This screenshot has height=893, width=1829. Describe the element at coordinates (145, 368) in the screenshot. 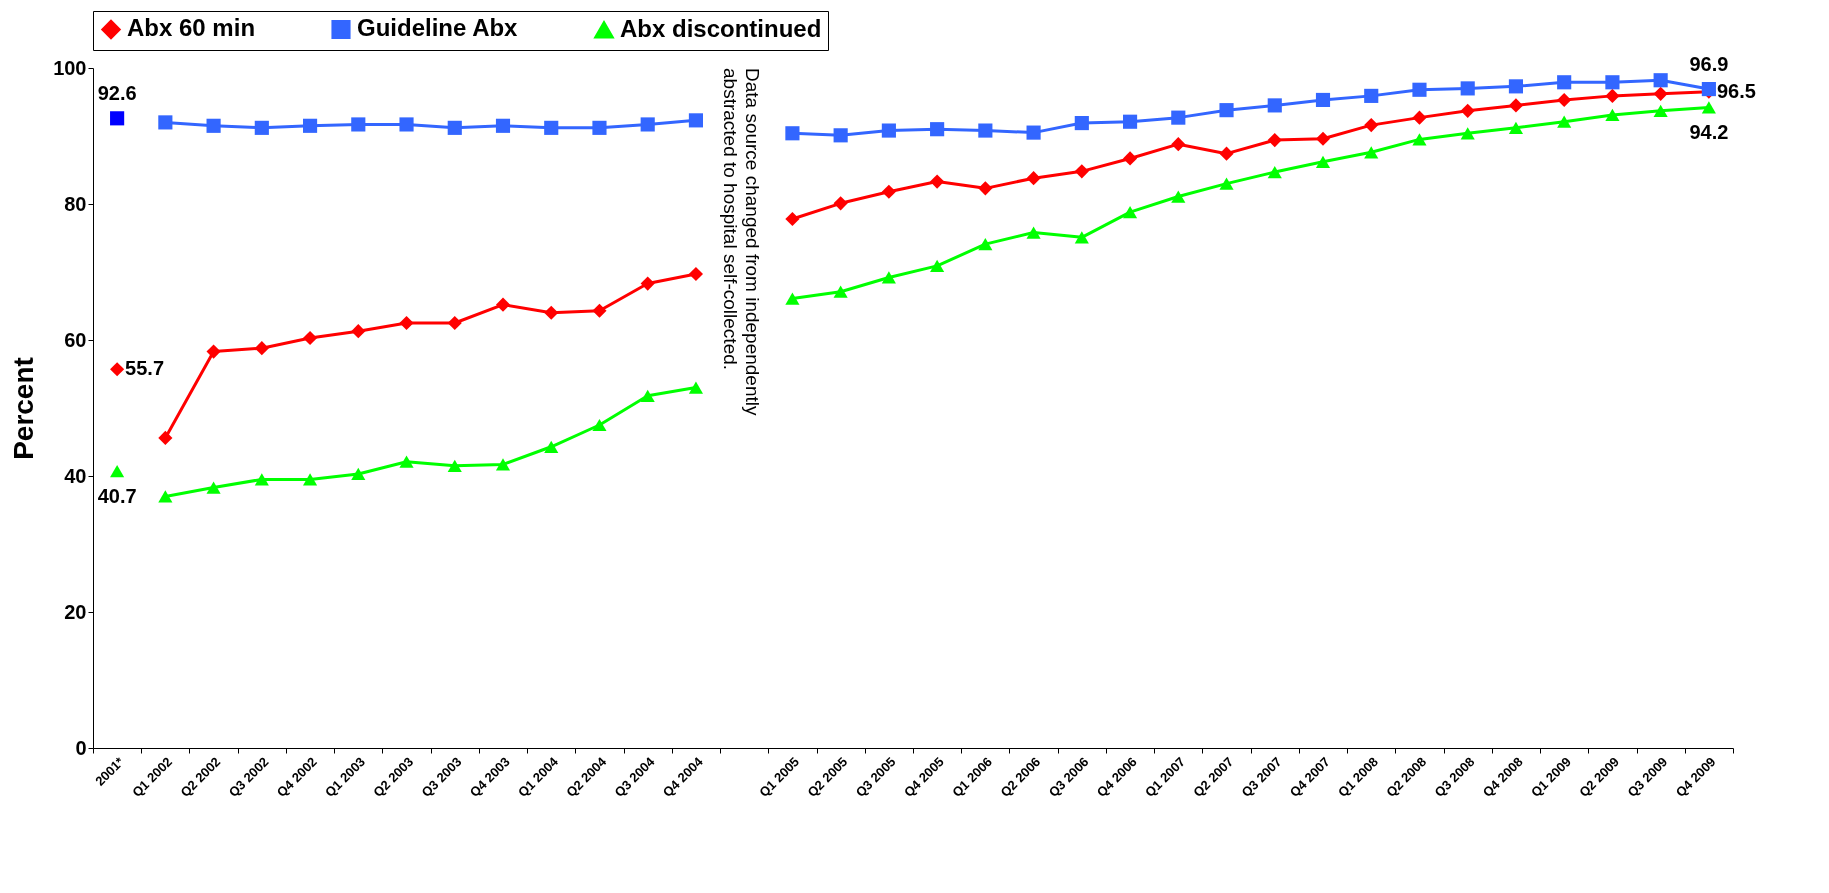

I see `data-label: 55.7` at that location.